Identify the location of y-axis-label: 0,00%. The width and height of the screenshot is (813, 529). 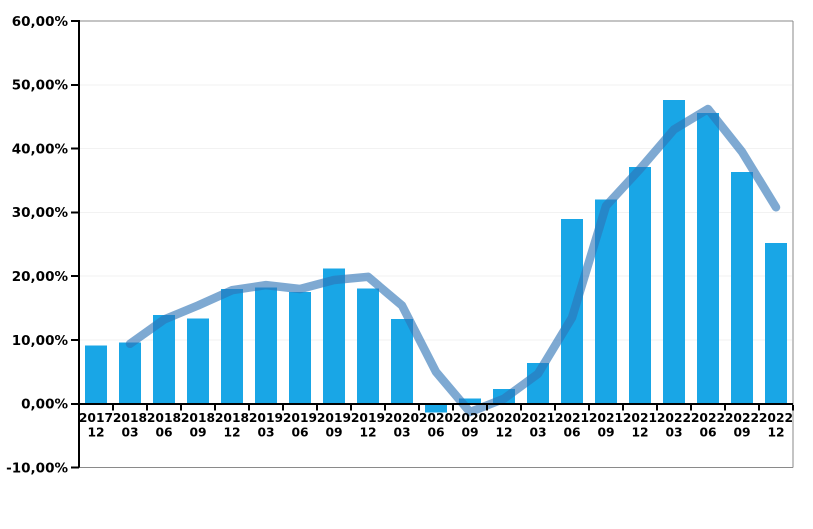
(44, 405).